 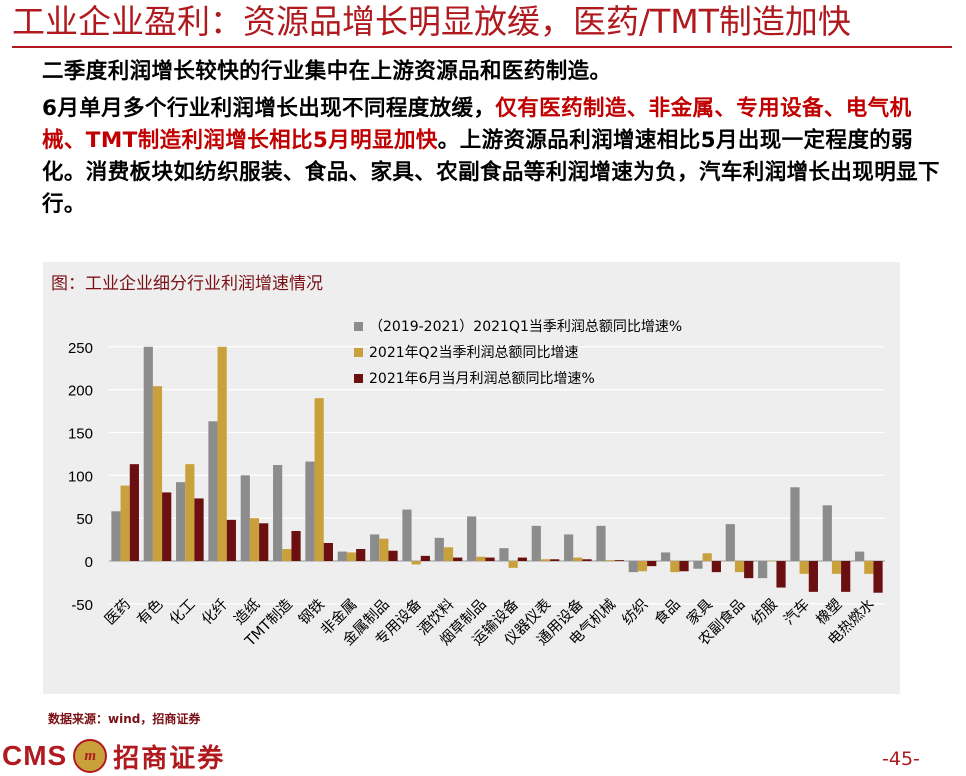 I want to click on page-title: 工业企业盈利：资源品增长明显放缓，医药/TMT制造加快, so click(x=431, y=21).